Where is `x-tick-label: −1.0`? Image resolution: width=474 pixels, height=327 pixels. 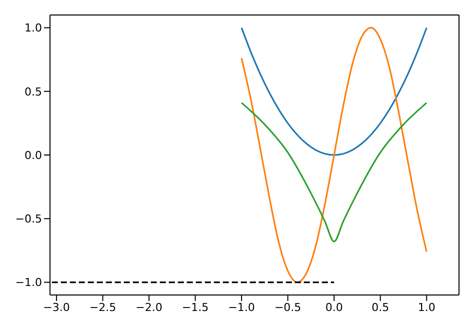
x-tick-label: −1.0 is located at coordinates (241, 307).